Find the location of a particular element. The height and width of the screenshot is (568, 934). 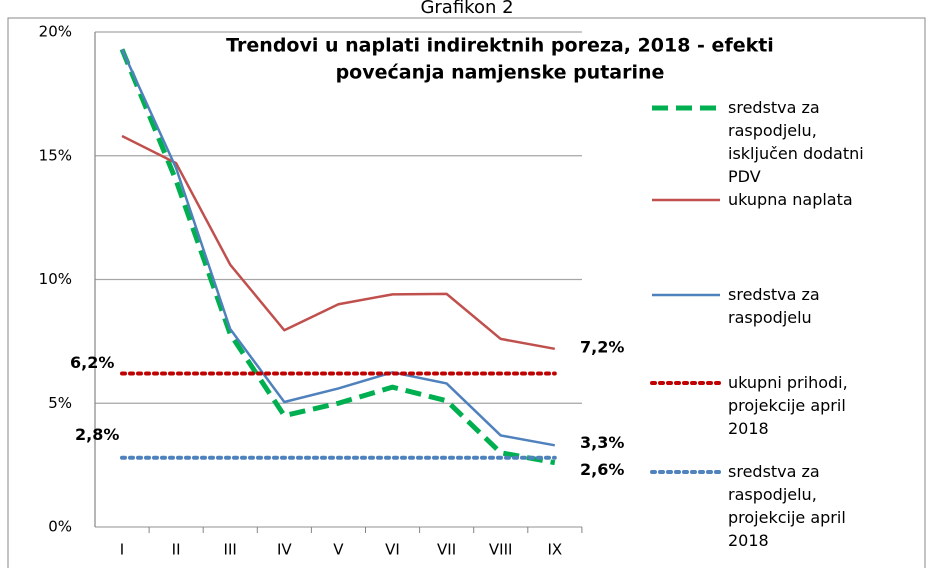

x-tick-label: III is located at coordinates (230, 550).